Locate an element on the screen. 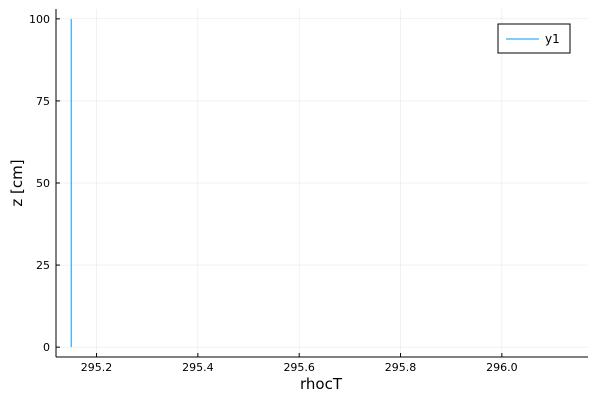  x-axis-title: rhocT is located at coordinates (321, 384).